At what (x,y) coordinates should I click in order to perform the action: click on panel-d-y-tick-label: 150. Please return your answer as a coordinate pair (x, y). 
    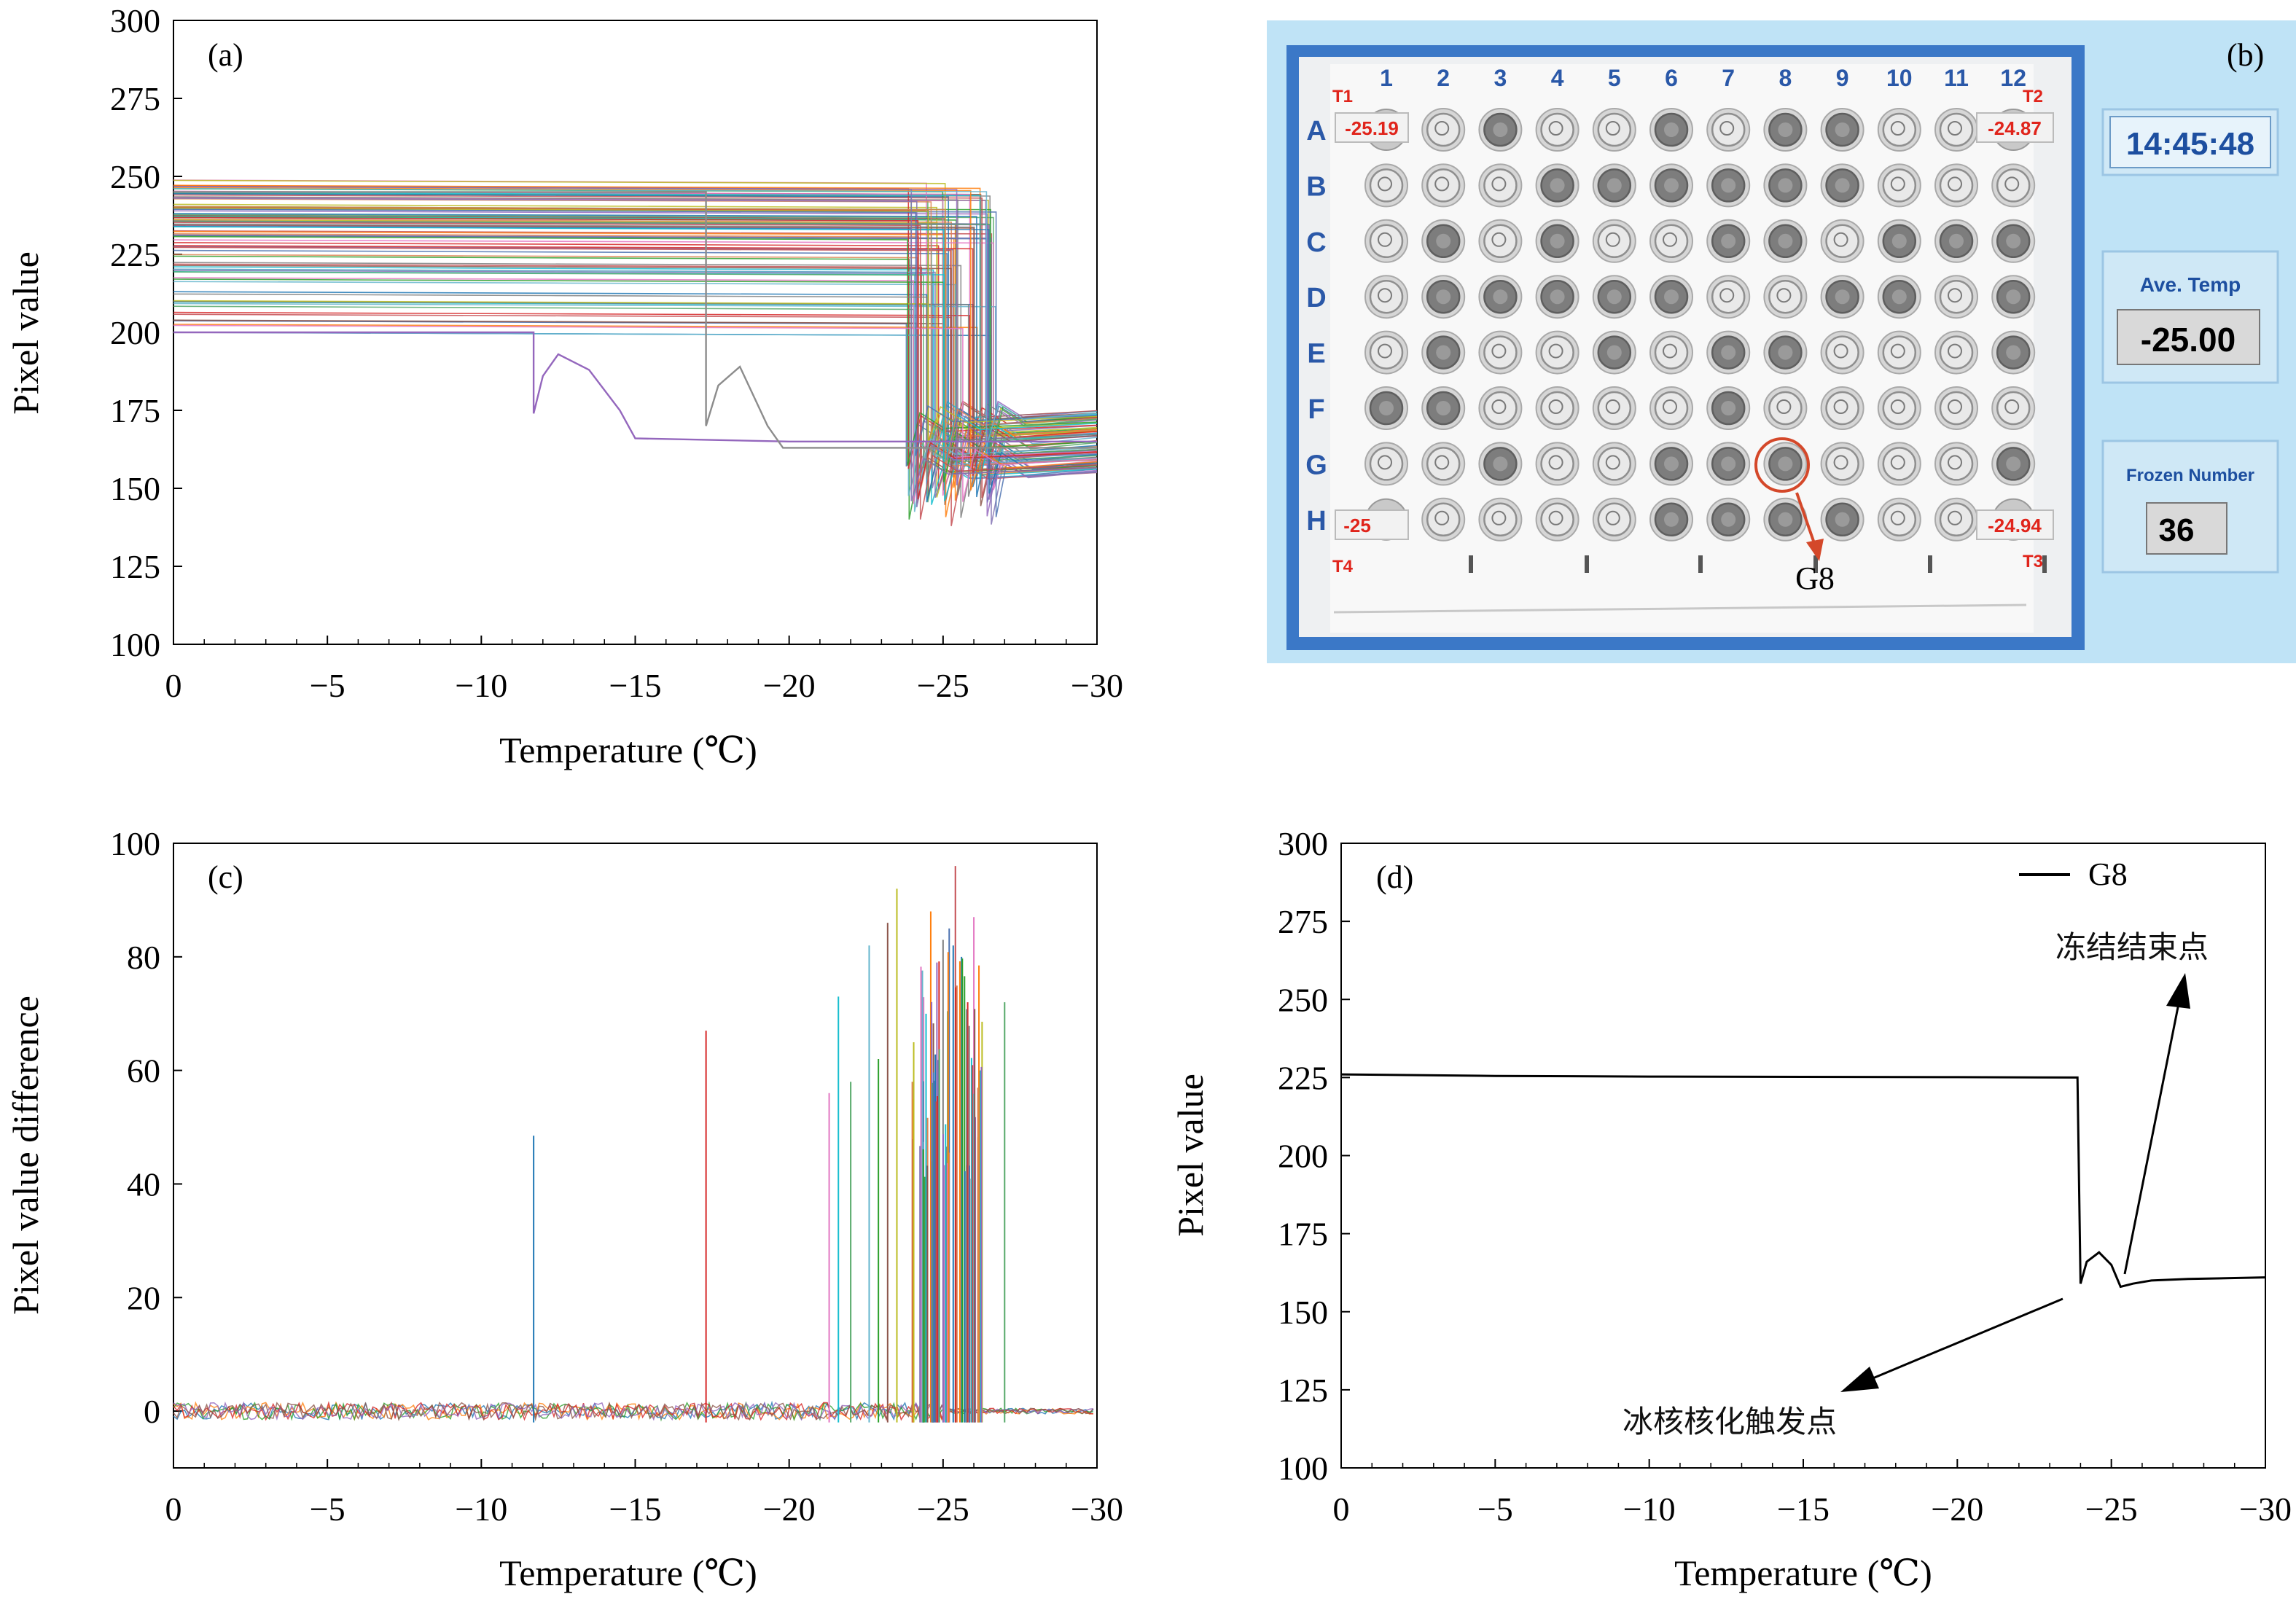
    Looking at the image, I should click on (1303, 1312).